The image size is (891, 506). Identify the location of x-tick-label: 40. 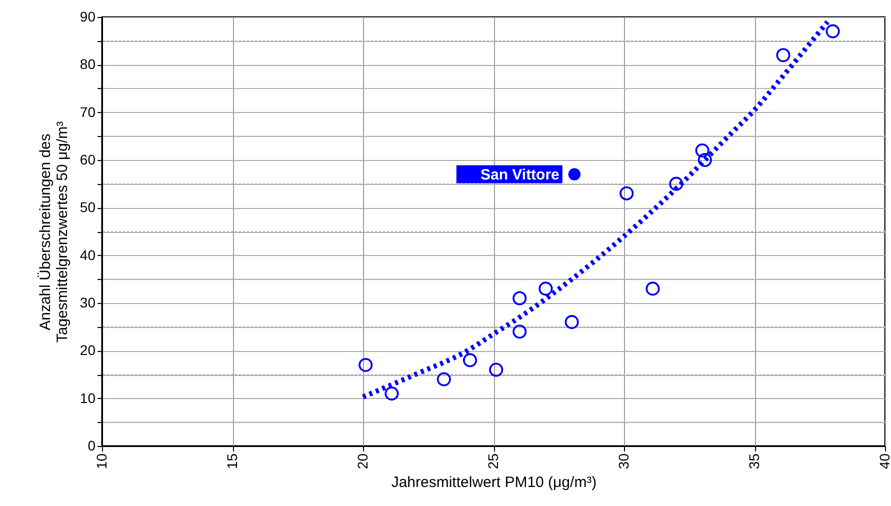
(883, 461).